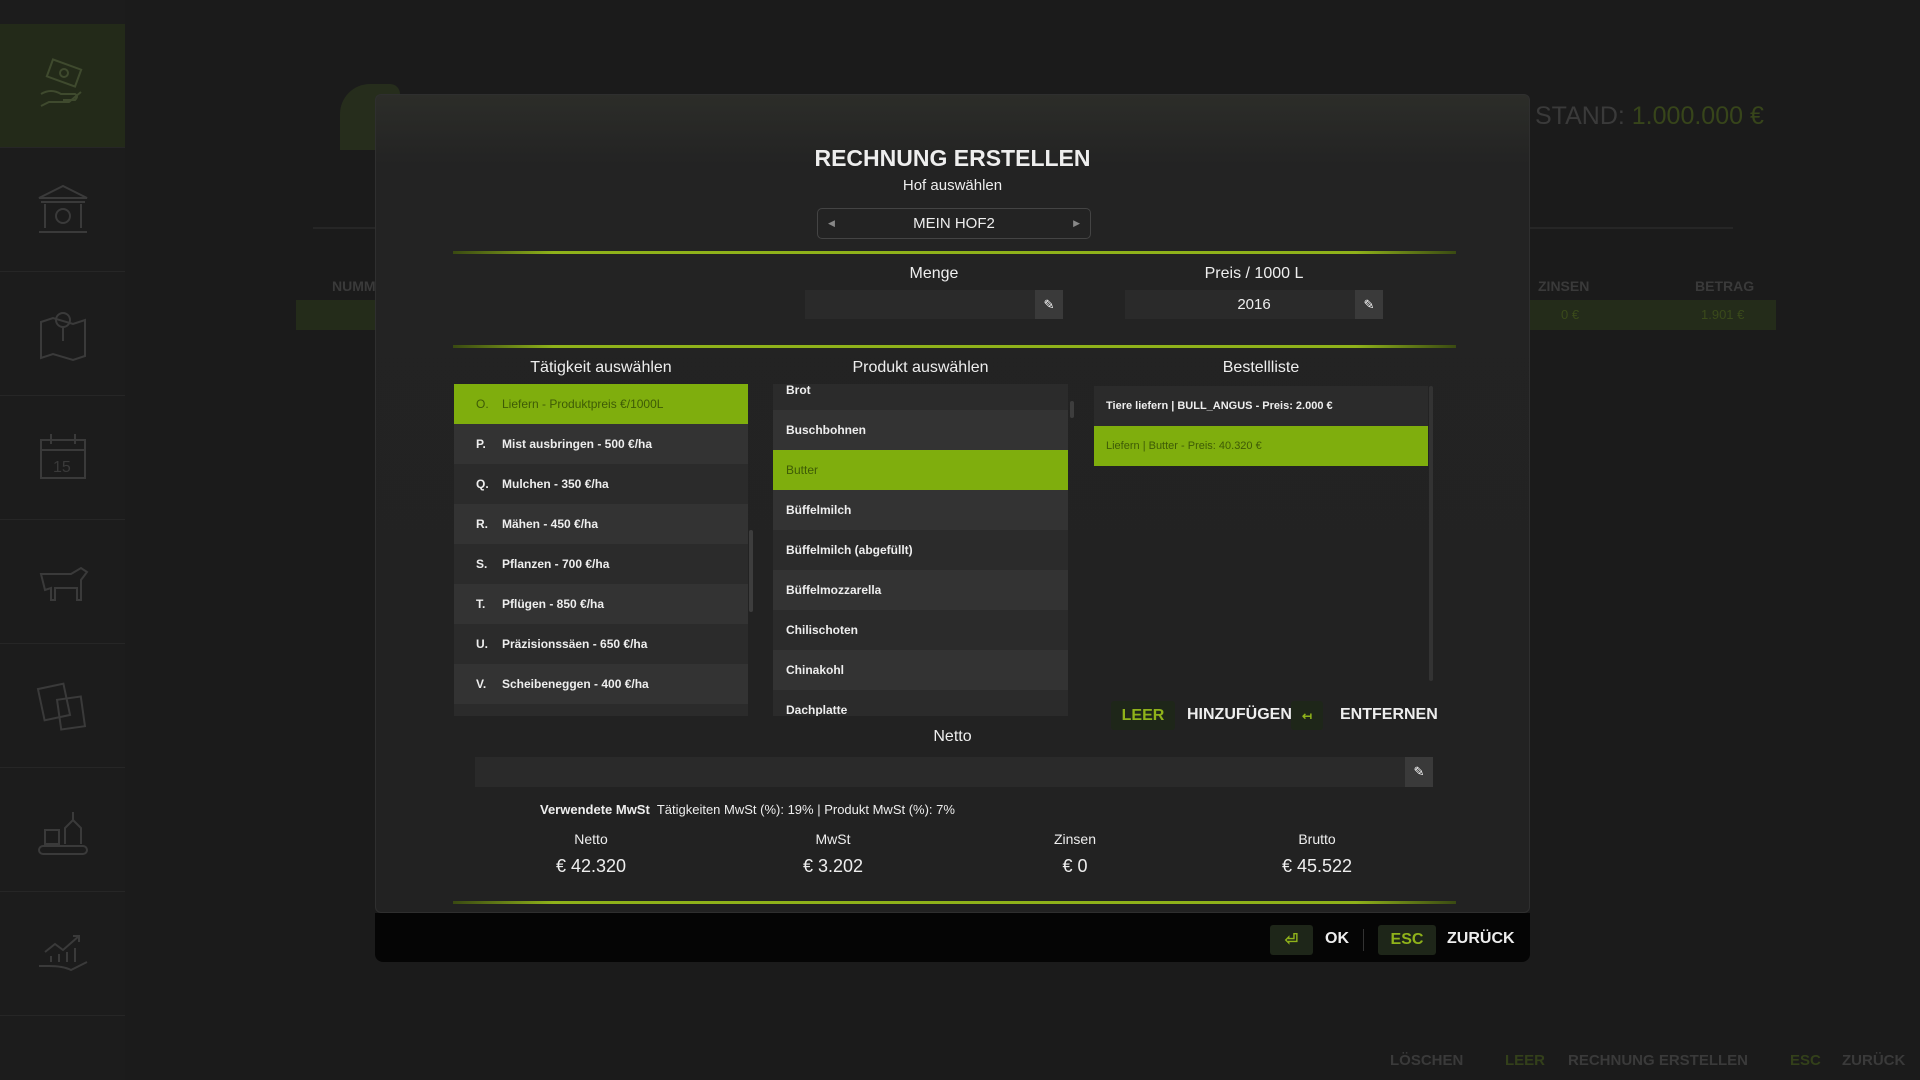  What do you see at coordinates (601, 367) in the screenshot?
I see `activity-header: Tätigkeit auswählen` at bounding box center [601, 367].